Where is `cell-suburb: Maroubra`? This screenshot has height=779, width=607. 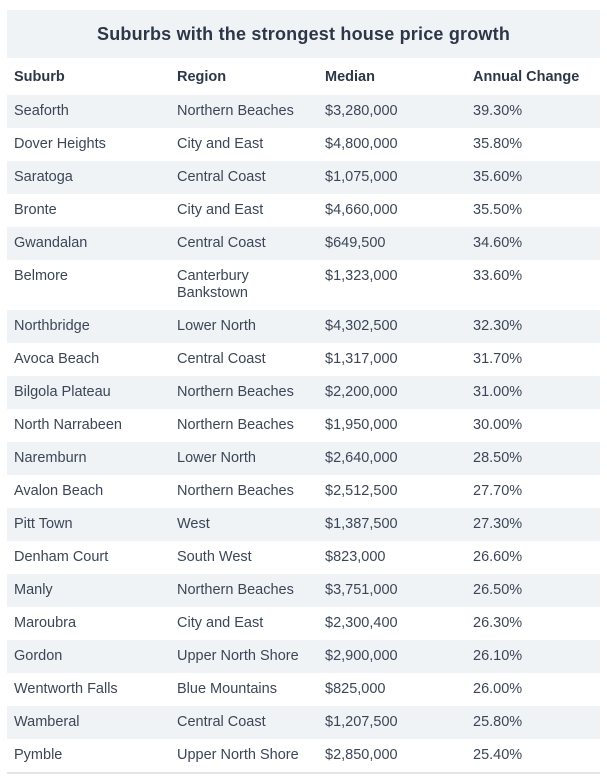 cell-suburb: Maroubra is located at coordinates (45, 623).